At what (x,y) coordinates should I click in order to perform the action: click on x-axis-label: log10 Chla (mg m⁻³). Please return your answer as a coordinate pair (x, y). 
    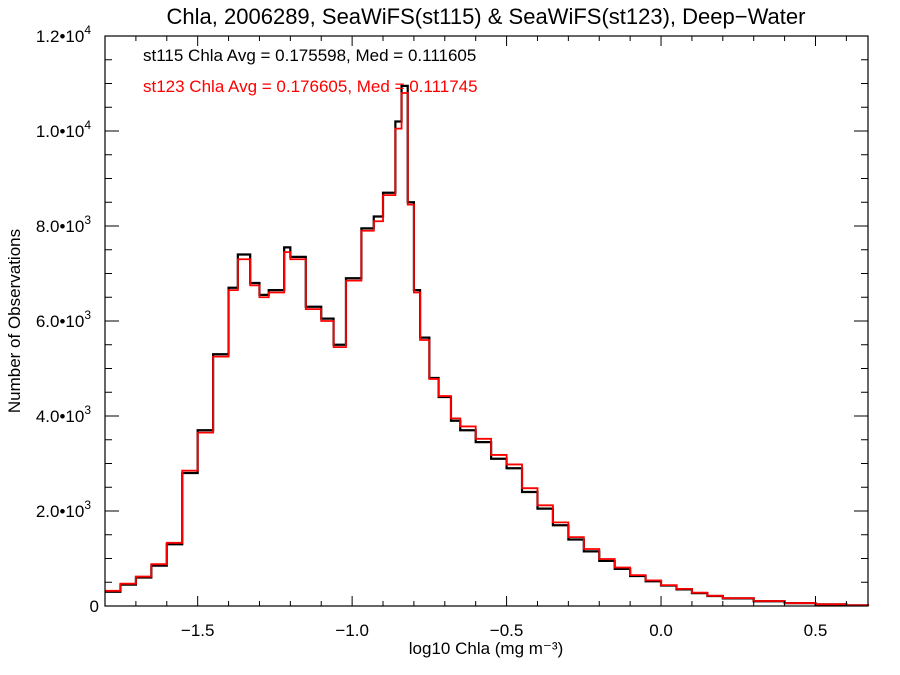
    Looking at the image, I should click on (486, 648).